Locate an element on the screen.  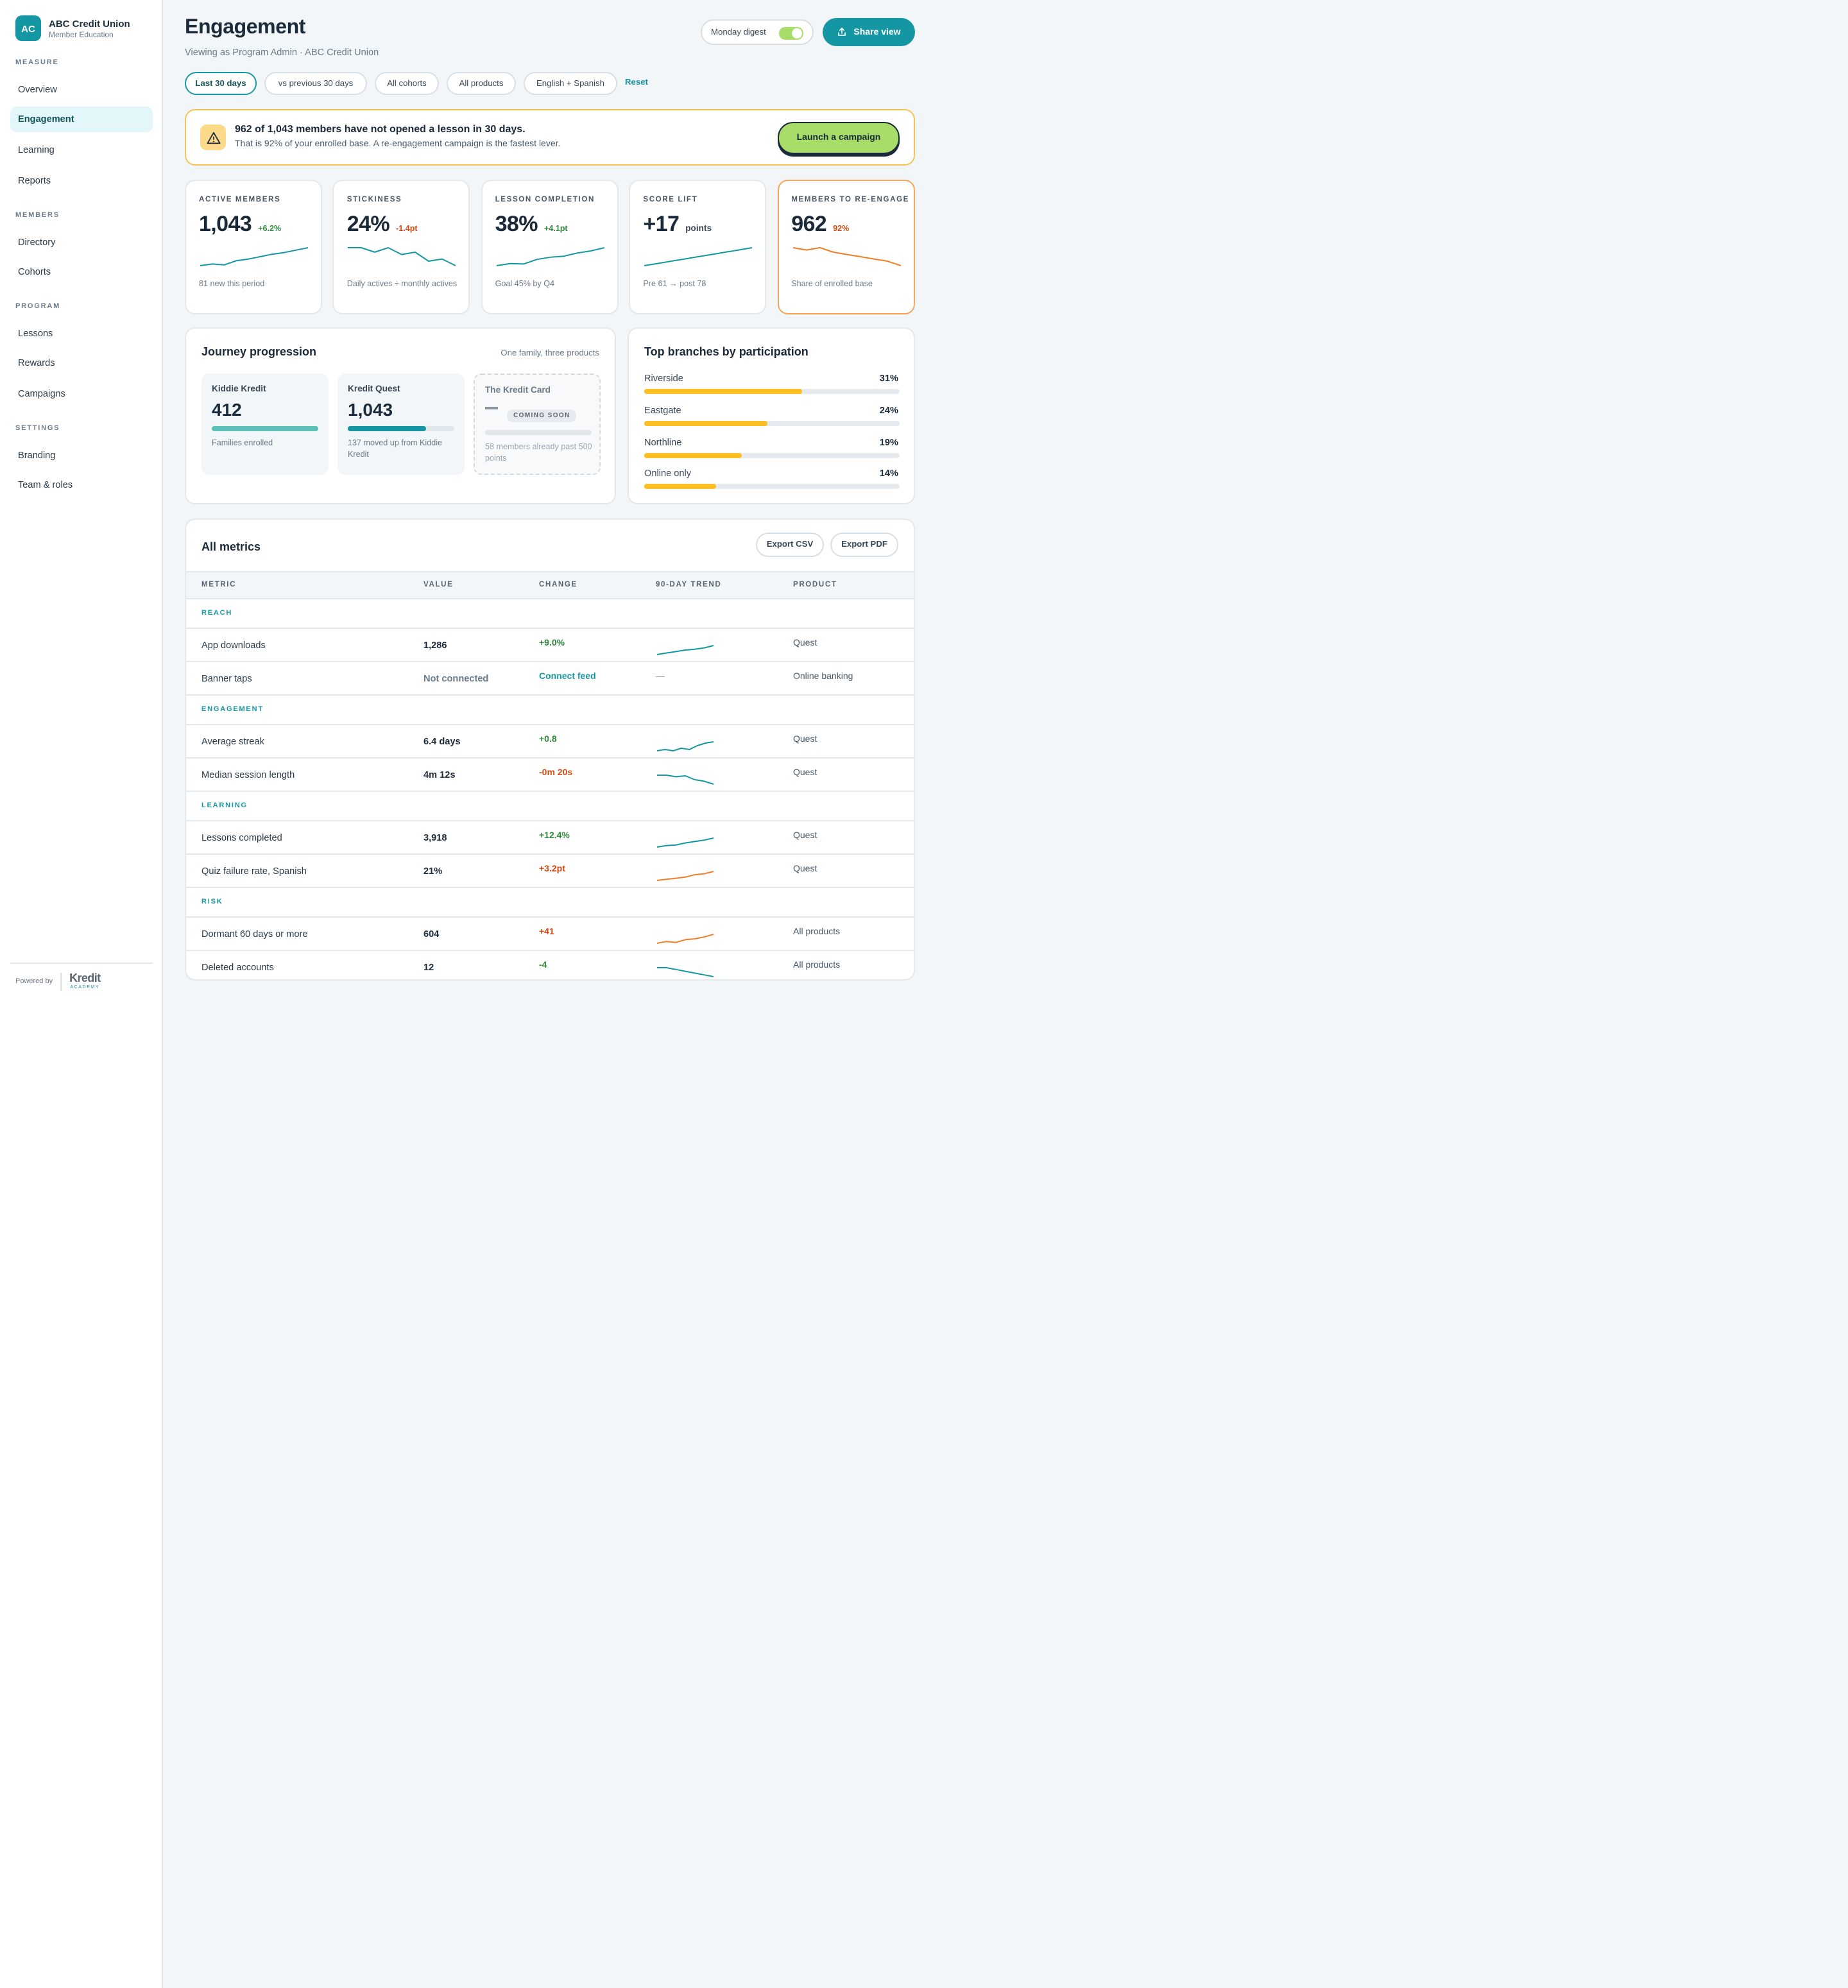
product-note: 58 members already past 500 points is located at coordinates (539, 453).